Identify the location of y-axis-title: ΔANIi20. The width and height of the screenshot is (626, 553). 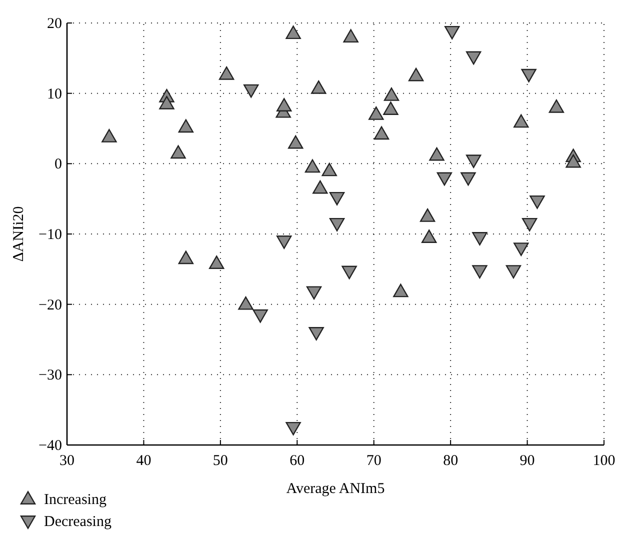
(19, 234).